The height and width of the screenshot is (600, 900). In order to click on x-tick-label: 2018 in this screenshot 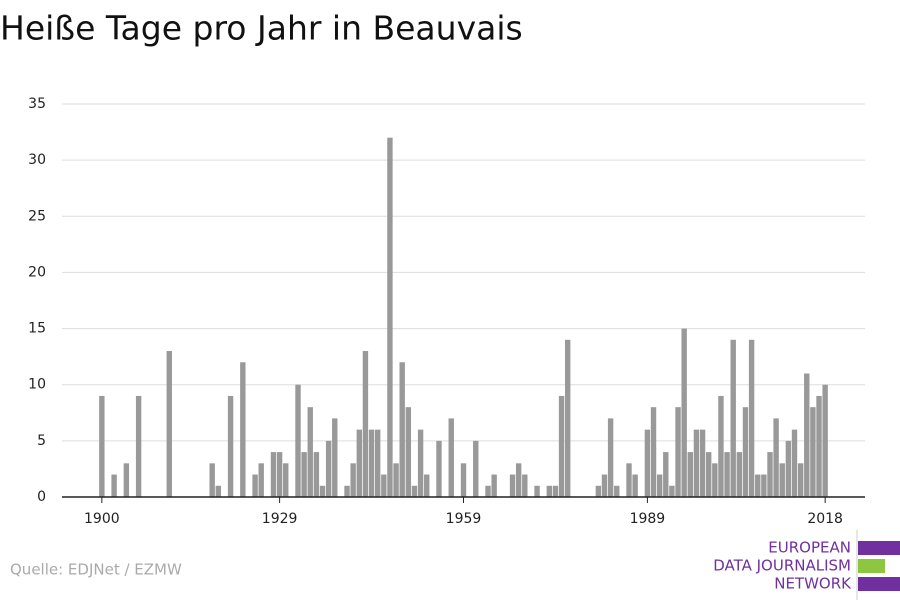, I will do `click(825, 519)`.